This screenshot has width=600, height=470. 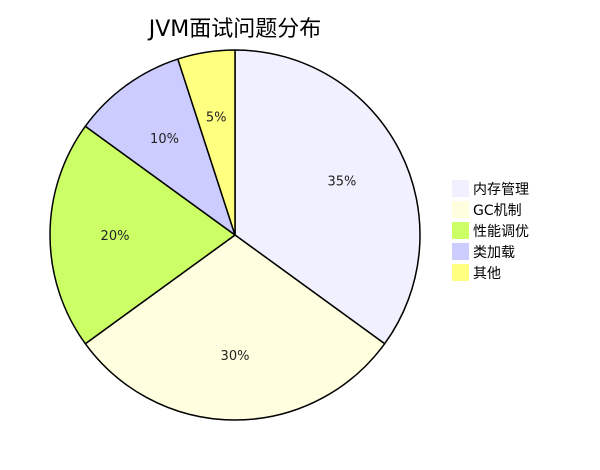 I want to click on pie-slice-label-5: 5%, so click(x=216, y=118).